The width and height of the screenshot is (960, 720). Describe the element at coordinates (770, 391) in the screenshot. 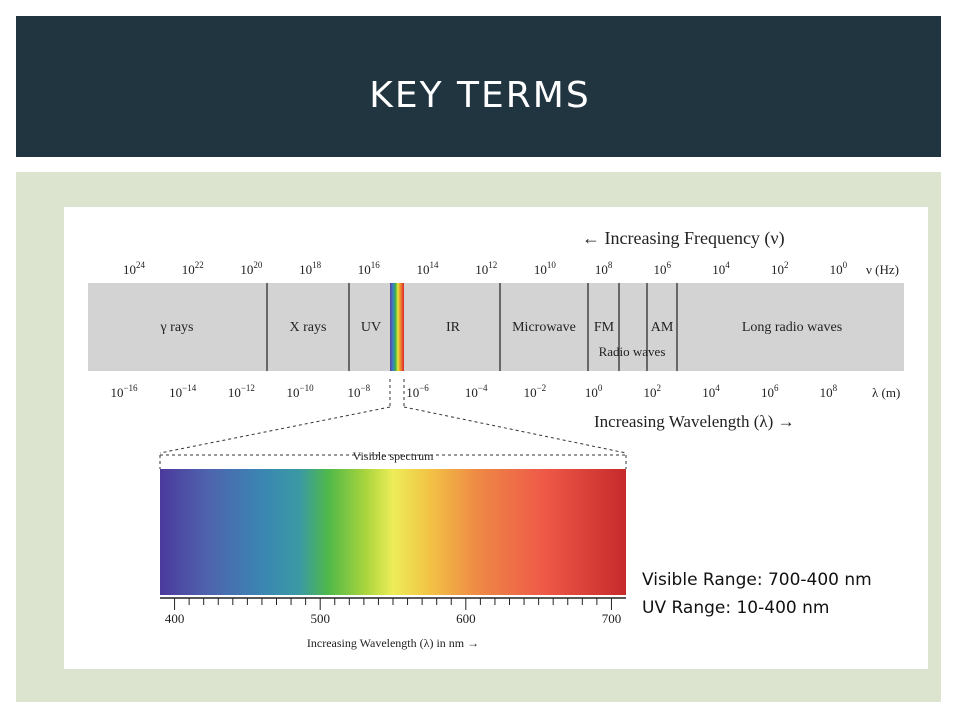

I see `wavelength-tick-label: 10⁶` at that location.